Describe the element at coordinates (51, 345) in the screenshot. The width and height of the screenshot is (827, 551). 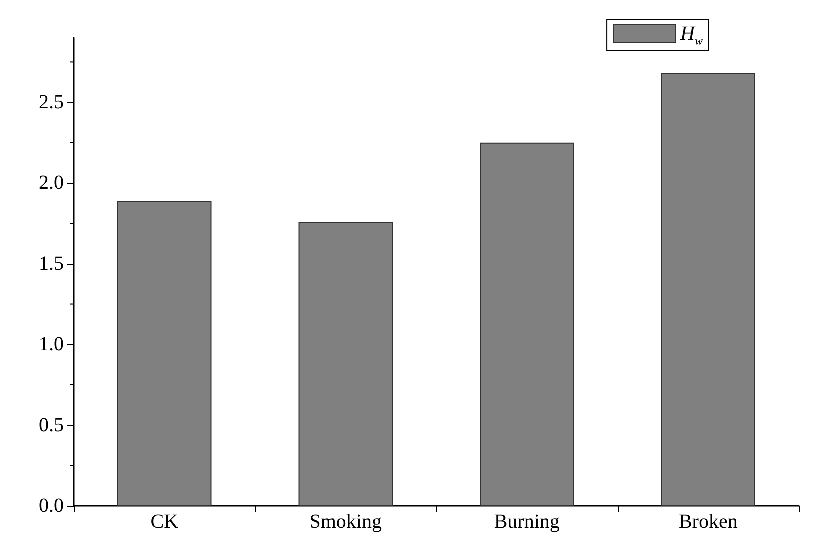
I see `y-tick-label: 1.0` at that location.